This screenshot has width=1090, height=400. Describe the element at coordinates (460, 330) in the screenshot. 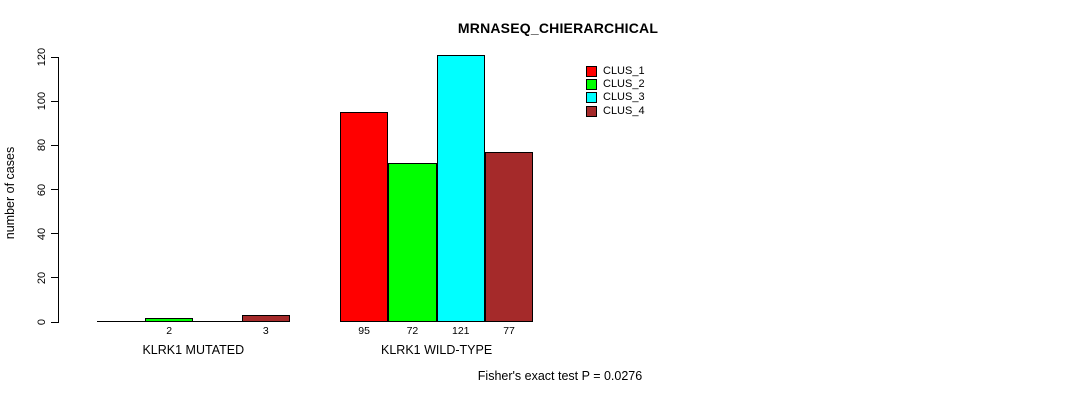

I see `bar-value-label: 121` at that location.